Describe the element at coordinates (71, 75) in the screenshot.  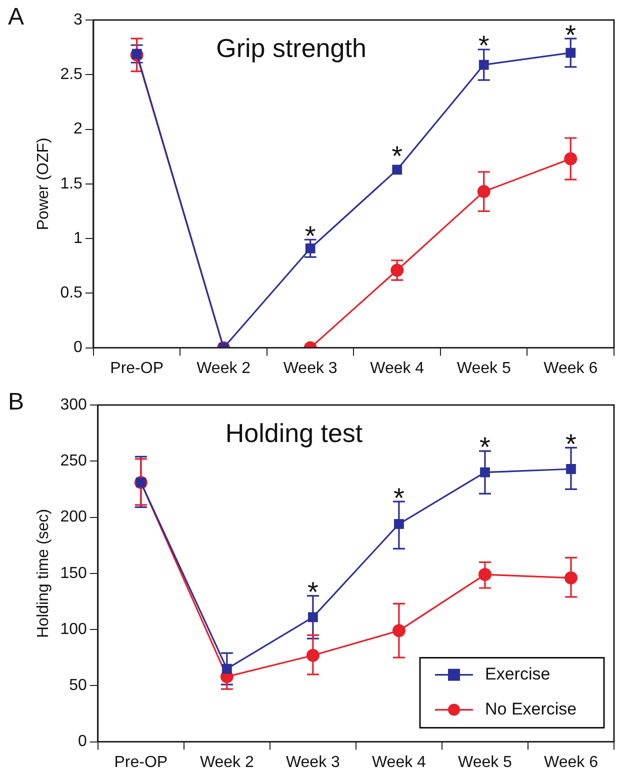
I see `y-tick-label: 2.5` at that location.